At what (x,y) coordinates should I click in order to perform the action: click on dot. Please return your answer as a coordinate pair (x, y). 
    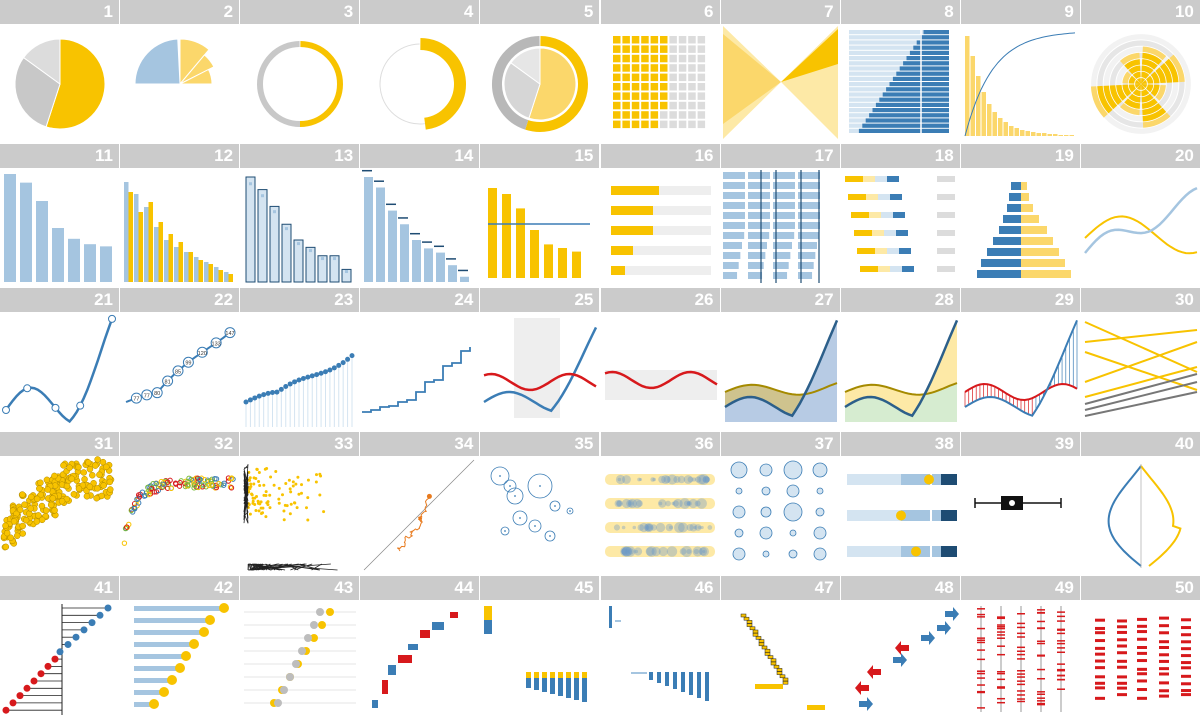
    Looking at the image, I should click on (290, 677).